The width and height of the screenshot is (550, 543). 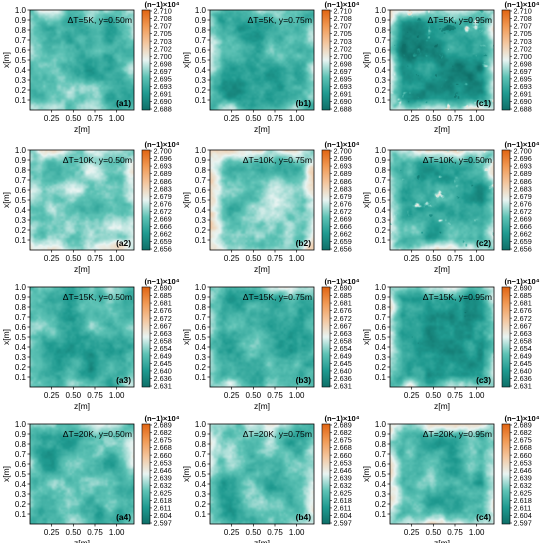 I want to click on x-tick-label: 1.00, so click(x=117, y=532).